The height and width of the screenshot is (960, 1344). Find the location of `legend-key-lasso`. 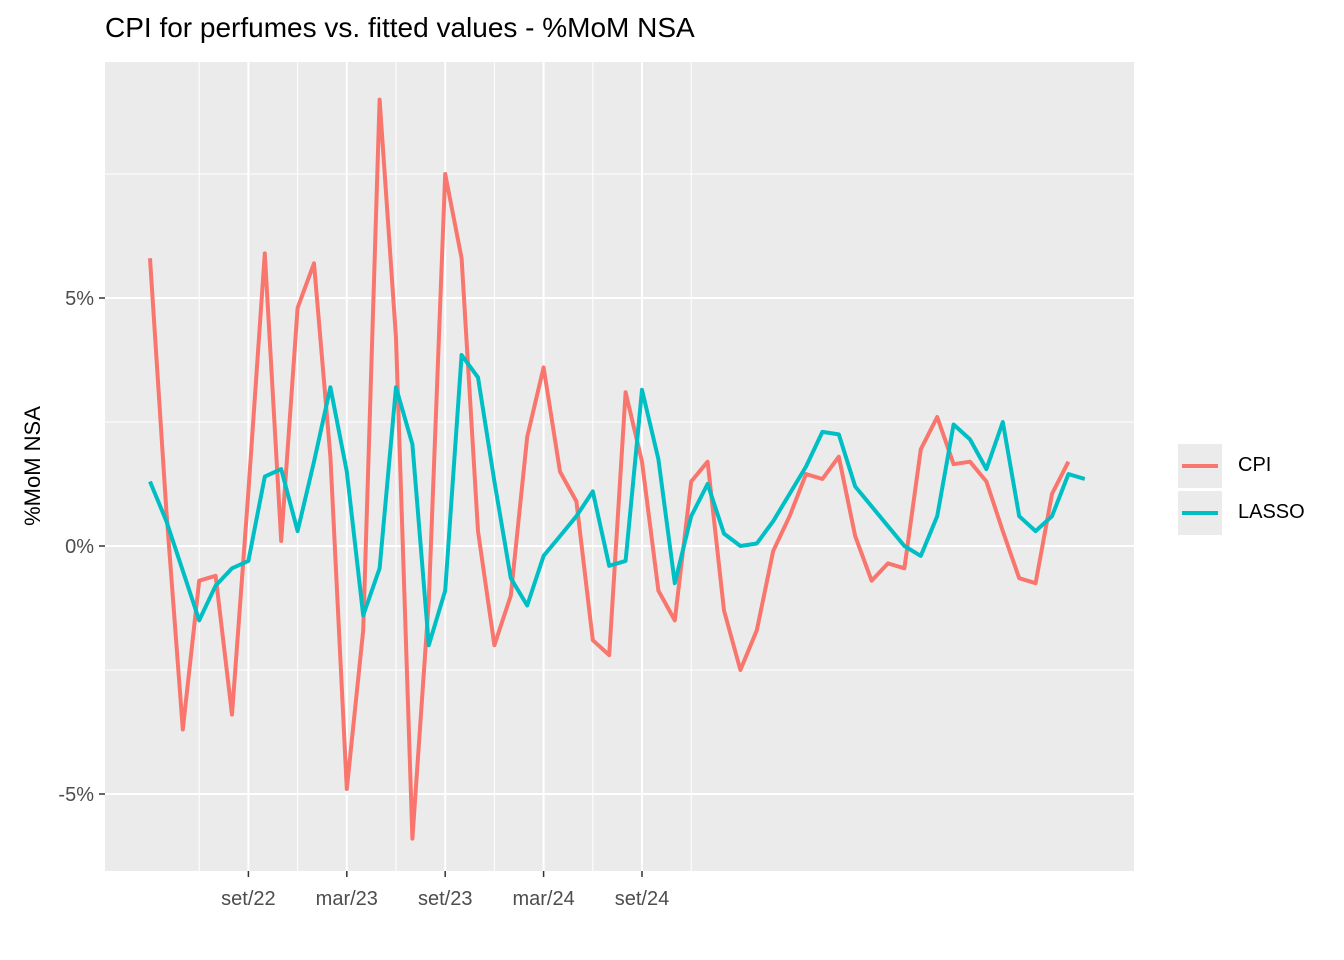

legend-key-lasso is located at coordinates (1200, 512).